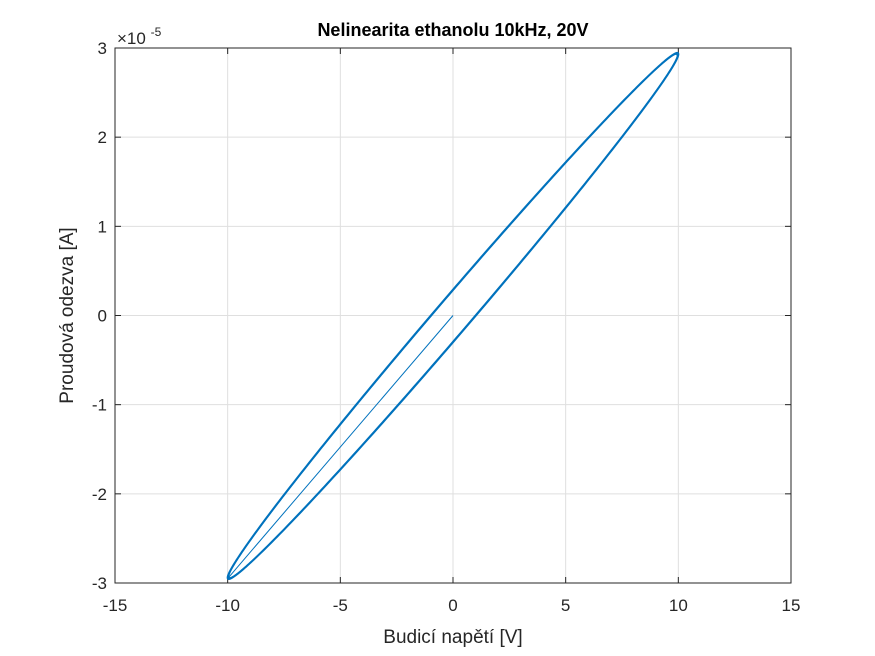 This screenshot has height=656, width=875. Describe the element at coordinates (99, 405) in the screenshot. I see `y-tick-label: -1` at that location.